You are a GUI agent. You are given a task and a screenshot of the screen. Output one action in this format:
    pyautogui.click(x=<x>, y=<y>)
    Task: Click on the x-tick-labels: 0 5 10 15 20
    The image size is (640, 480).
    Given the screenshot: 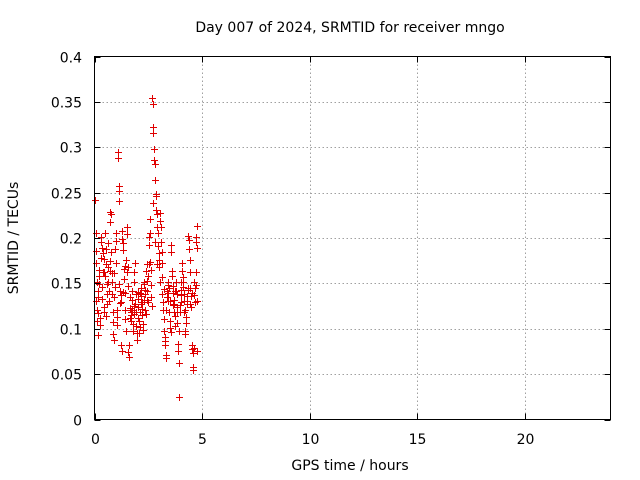 What is the action you would take?
    pyautogui.click(x=312, y=440)
    